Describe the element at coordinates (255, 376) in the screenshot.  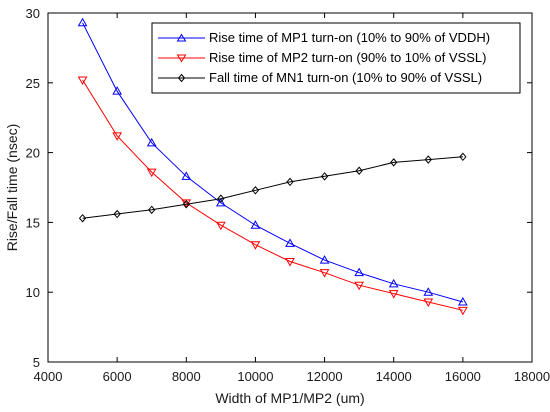
I see `x-tick-label: 10000` at that location.